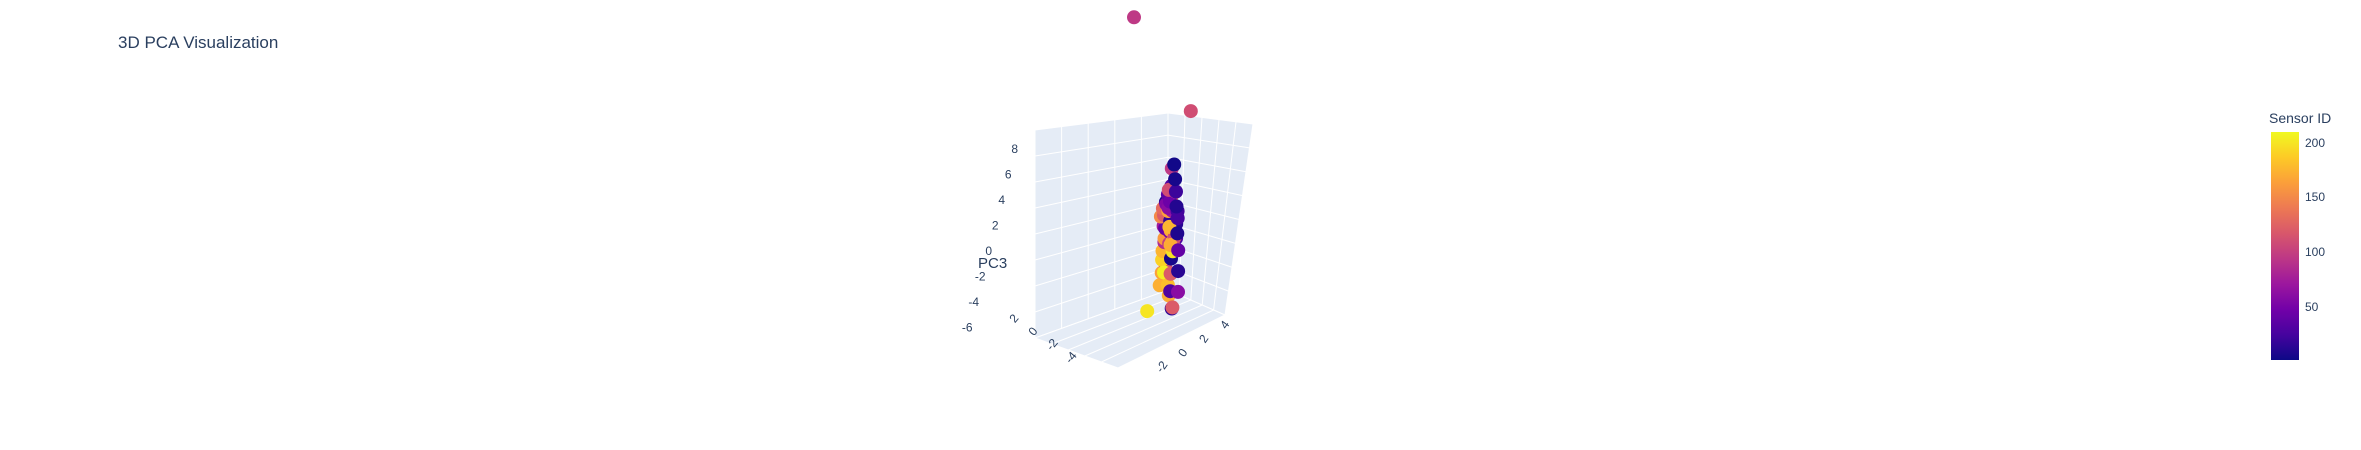  What do you see at coordinates (1014, 149) in the screenshot?
I see `z-tick-label: 8` at bounding box center [1014, 149].